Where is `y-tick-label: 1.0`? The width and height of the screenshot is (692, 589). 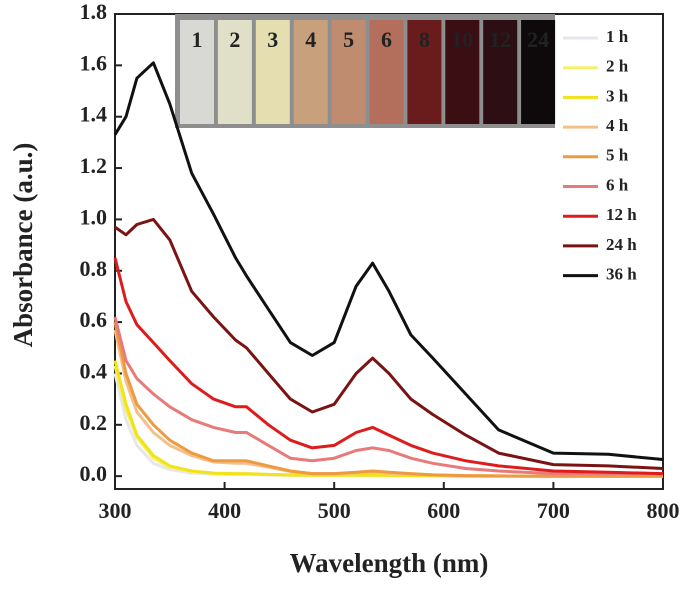
y-tick-label: 1.0 is located at coordinates (94, 216).